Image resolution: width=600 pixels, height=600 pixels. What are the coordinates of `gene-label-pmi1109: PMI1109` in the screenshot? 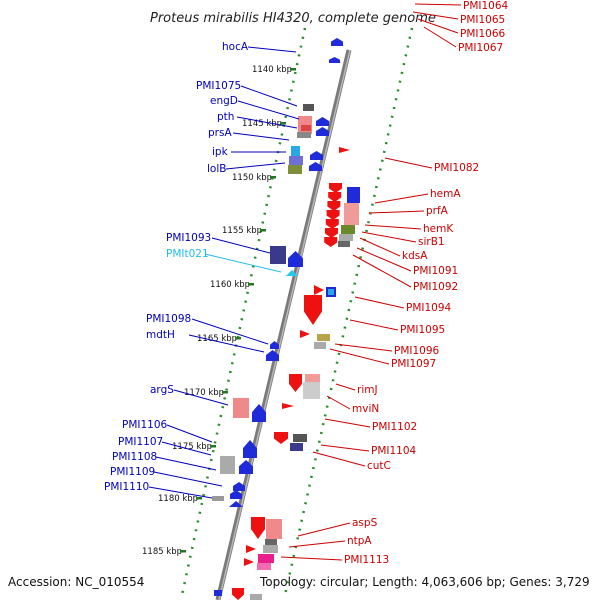 It's located at (132, 472).